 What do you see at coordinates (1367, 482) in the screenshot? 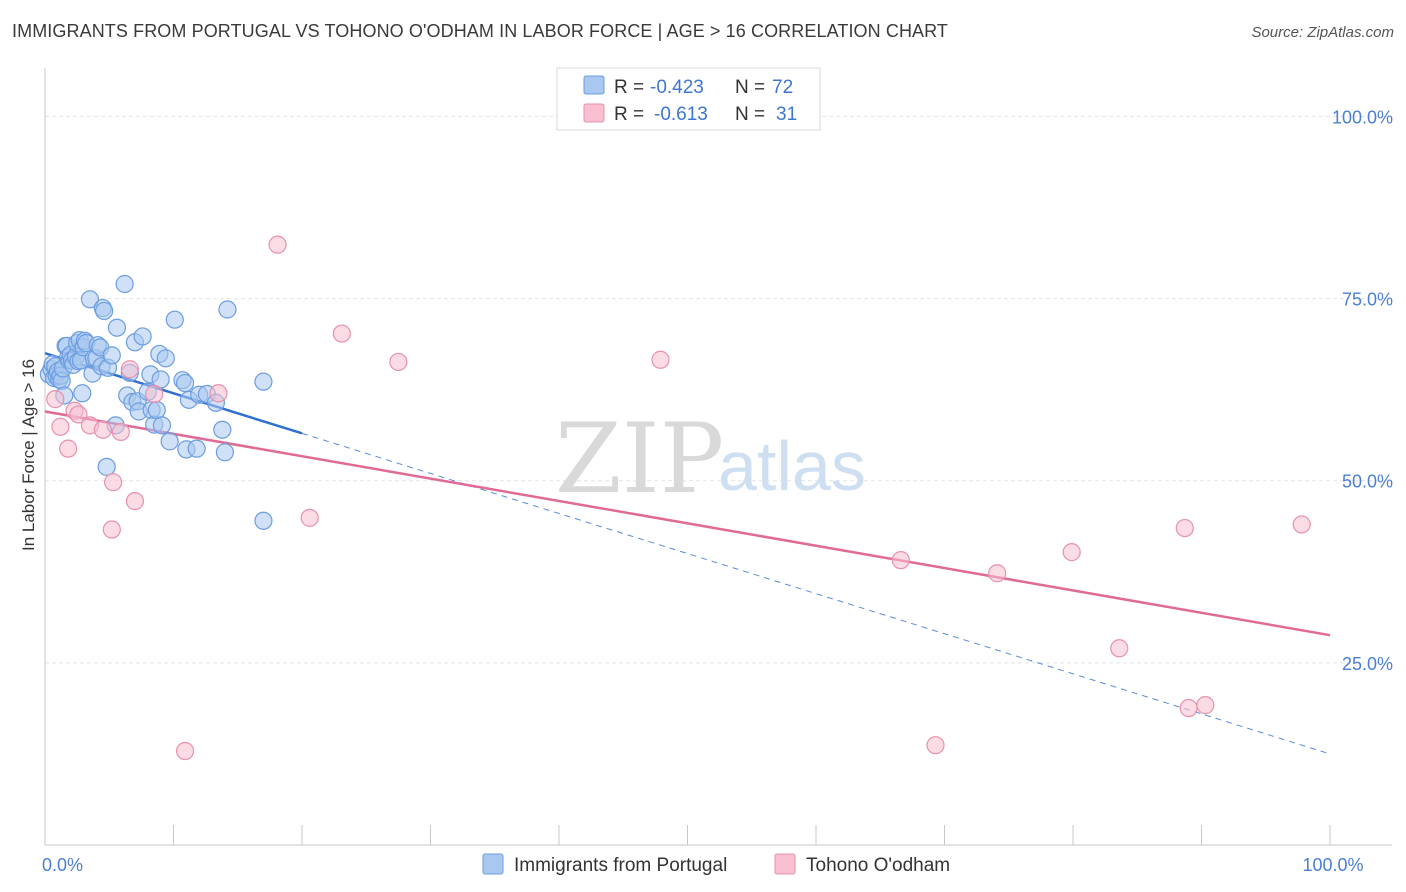
I see `y-tick-label: 50.0%` at bounding box center [1367, 482].